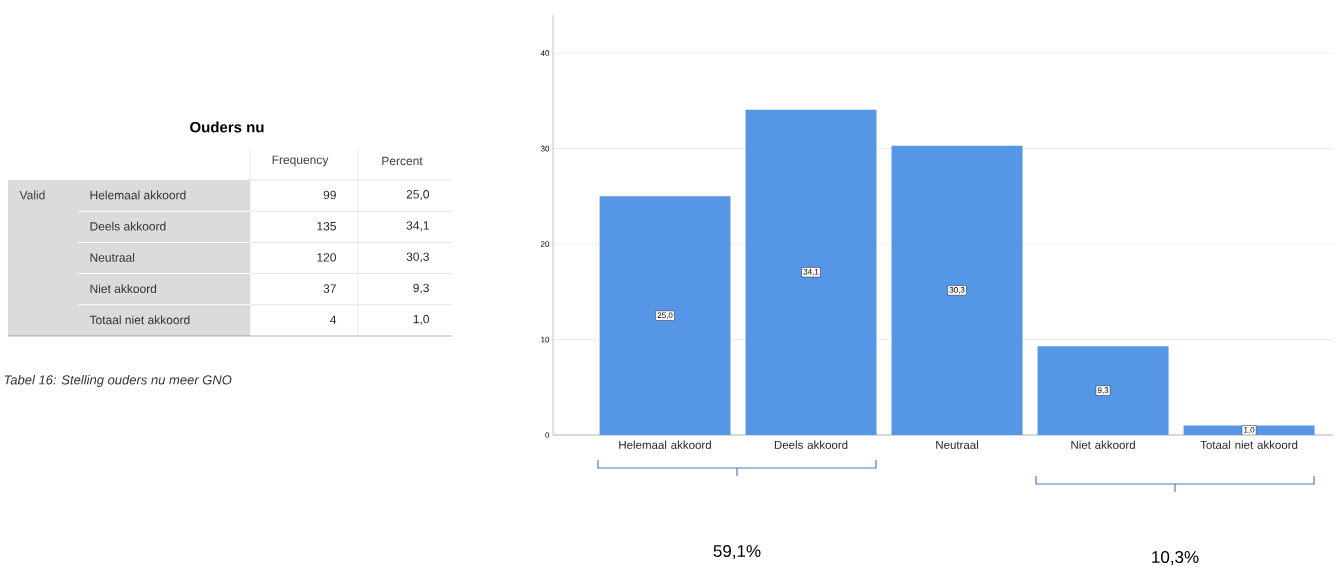 Image resolution: width=1338 pixels, height=570 pixels. What do you see at coordinates (545, 339) in the screenshot?
I see `y-tick-label: 10` at bounding box center [545, 339].